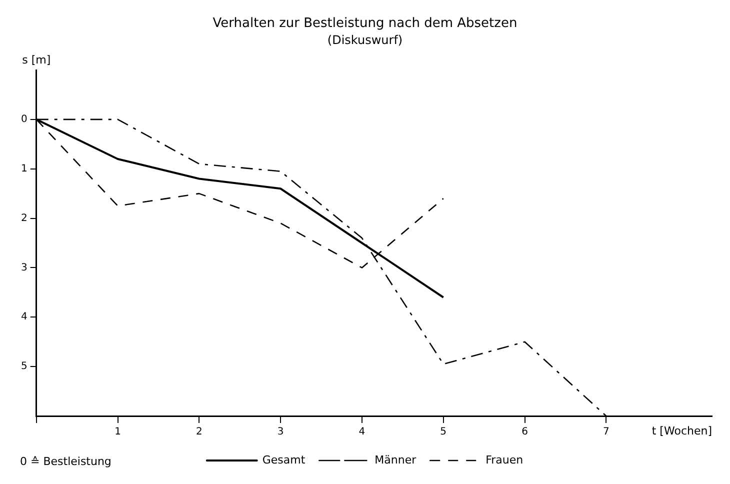  Describe the element at coordinates (280, 432) in the screenshot. I see `x-tick-label: 3` at that location.